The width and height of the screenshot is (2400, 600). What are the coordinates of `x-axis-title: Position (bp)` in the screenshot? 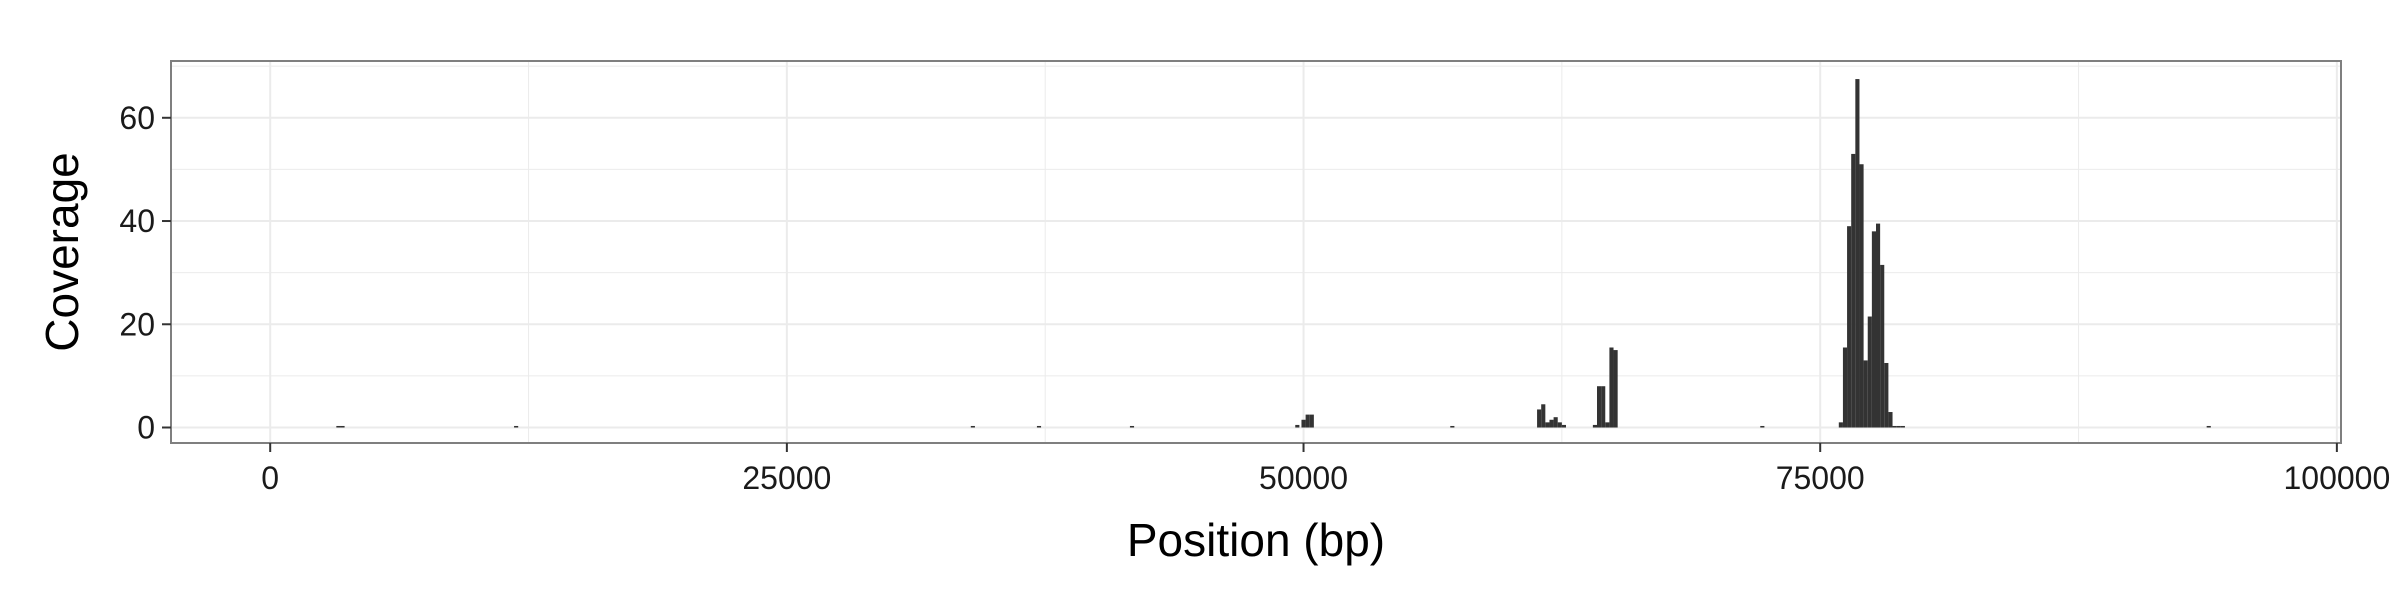 It's located at (1256, 540).